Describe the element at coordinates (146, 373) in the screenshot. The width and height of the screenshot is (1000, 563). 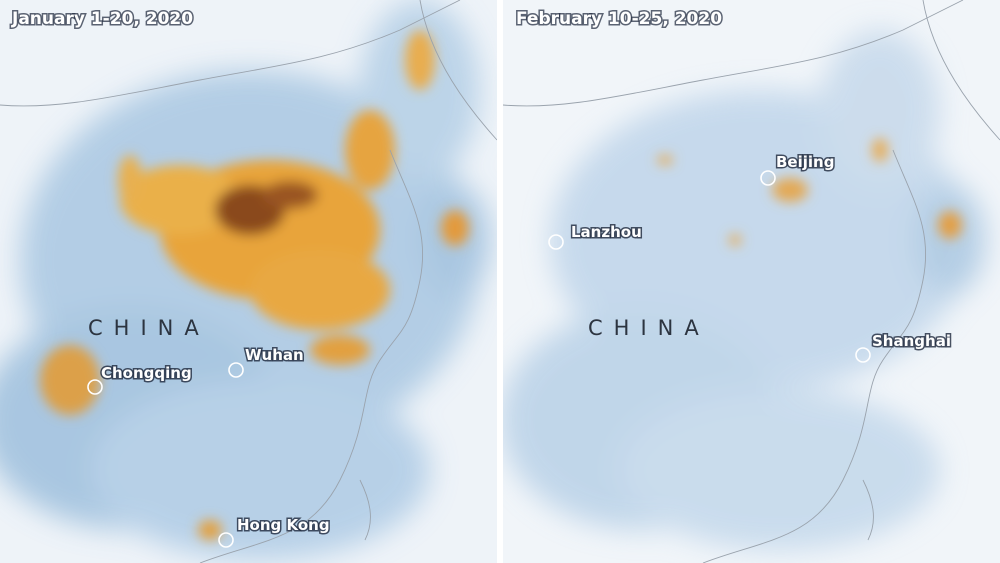
I see `city-label: Chongqing` at that location.